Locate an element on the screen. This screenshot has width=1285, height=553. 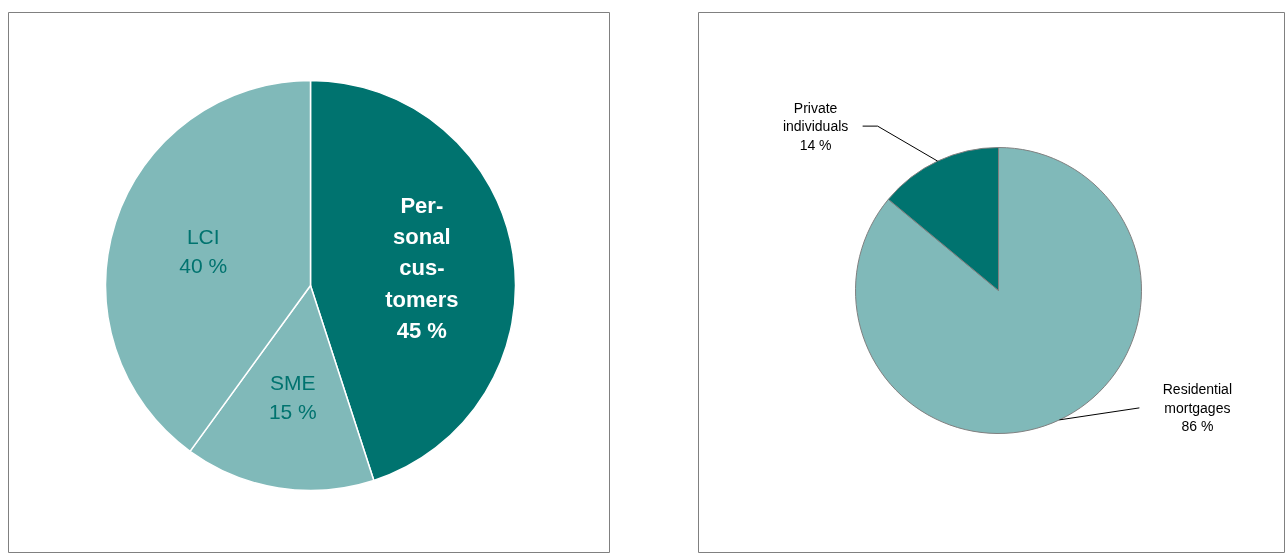
slice-label: LCI is located at coordinates (203, 236).